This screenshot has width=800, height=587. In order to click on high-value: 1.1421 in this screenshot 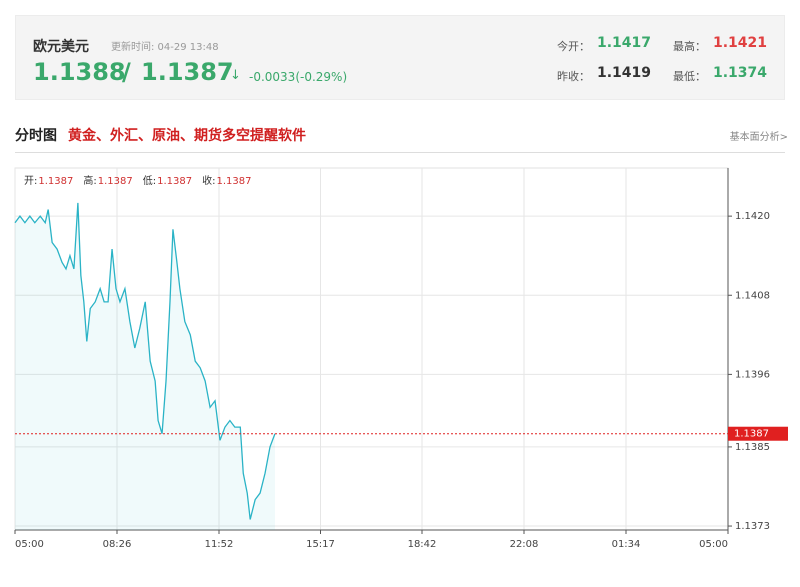, I will do `click(740, 43)`.